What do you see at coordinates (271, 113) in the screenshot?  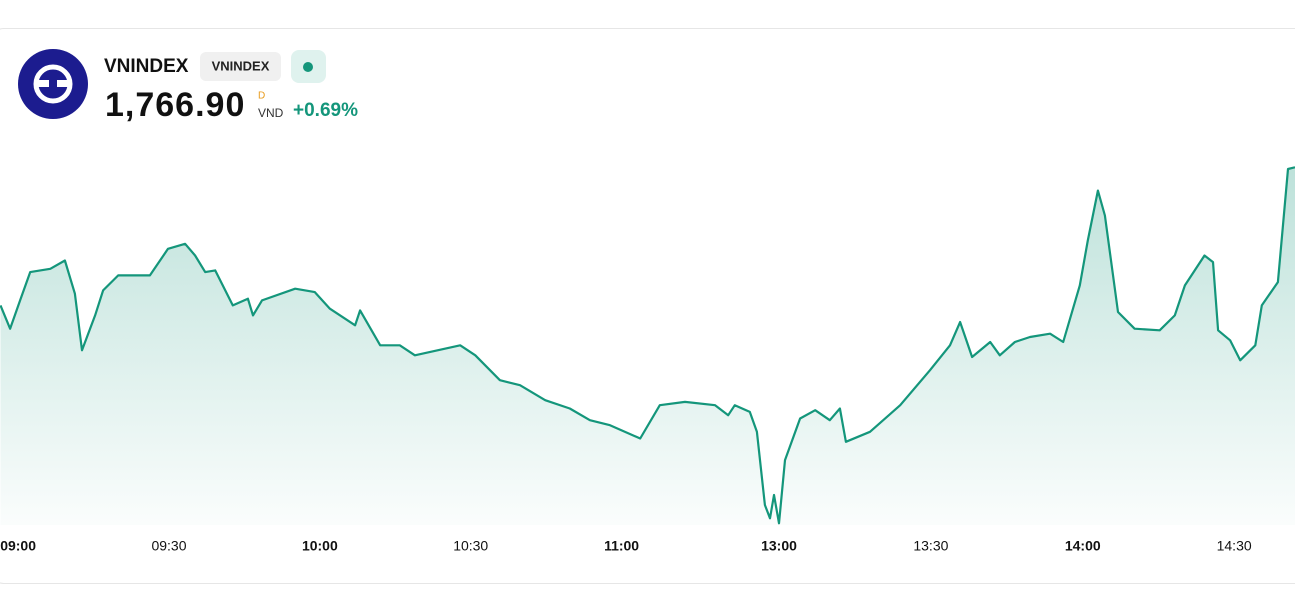 I see `currency: VND` at bounding box center [271, 113].